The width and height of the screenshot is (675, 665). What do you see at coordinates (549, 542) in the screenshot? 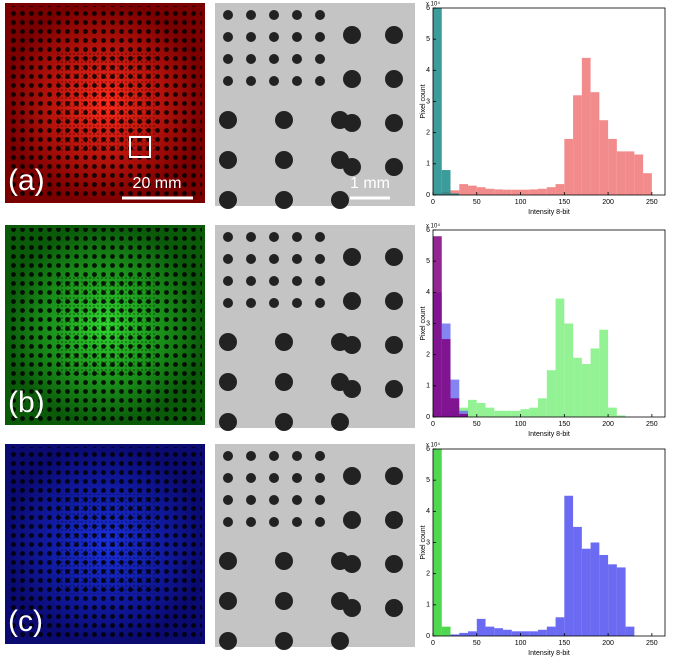
I see `plot-frame` at bounding box center [549, 542].